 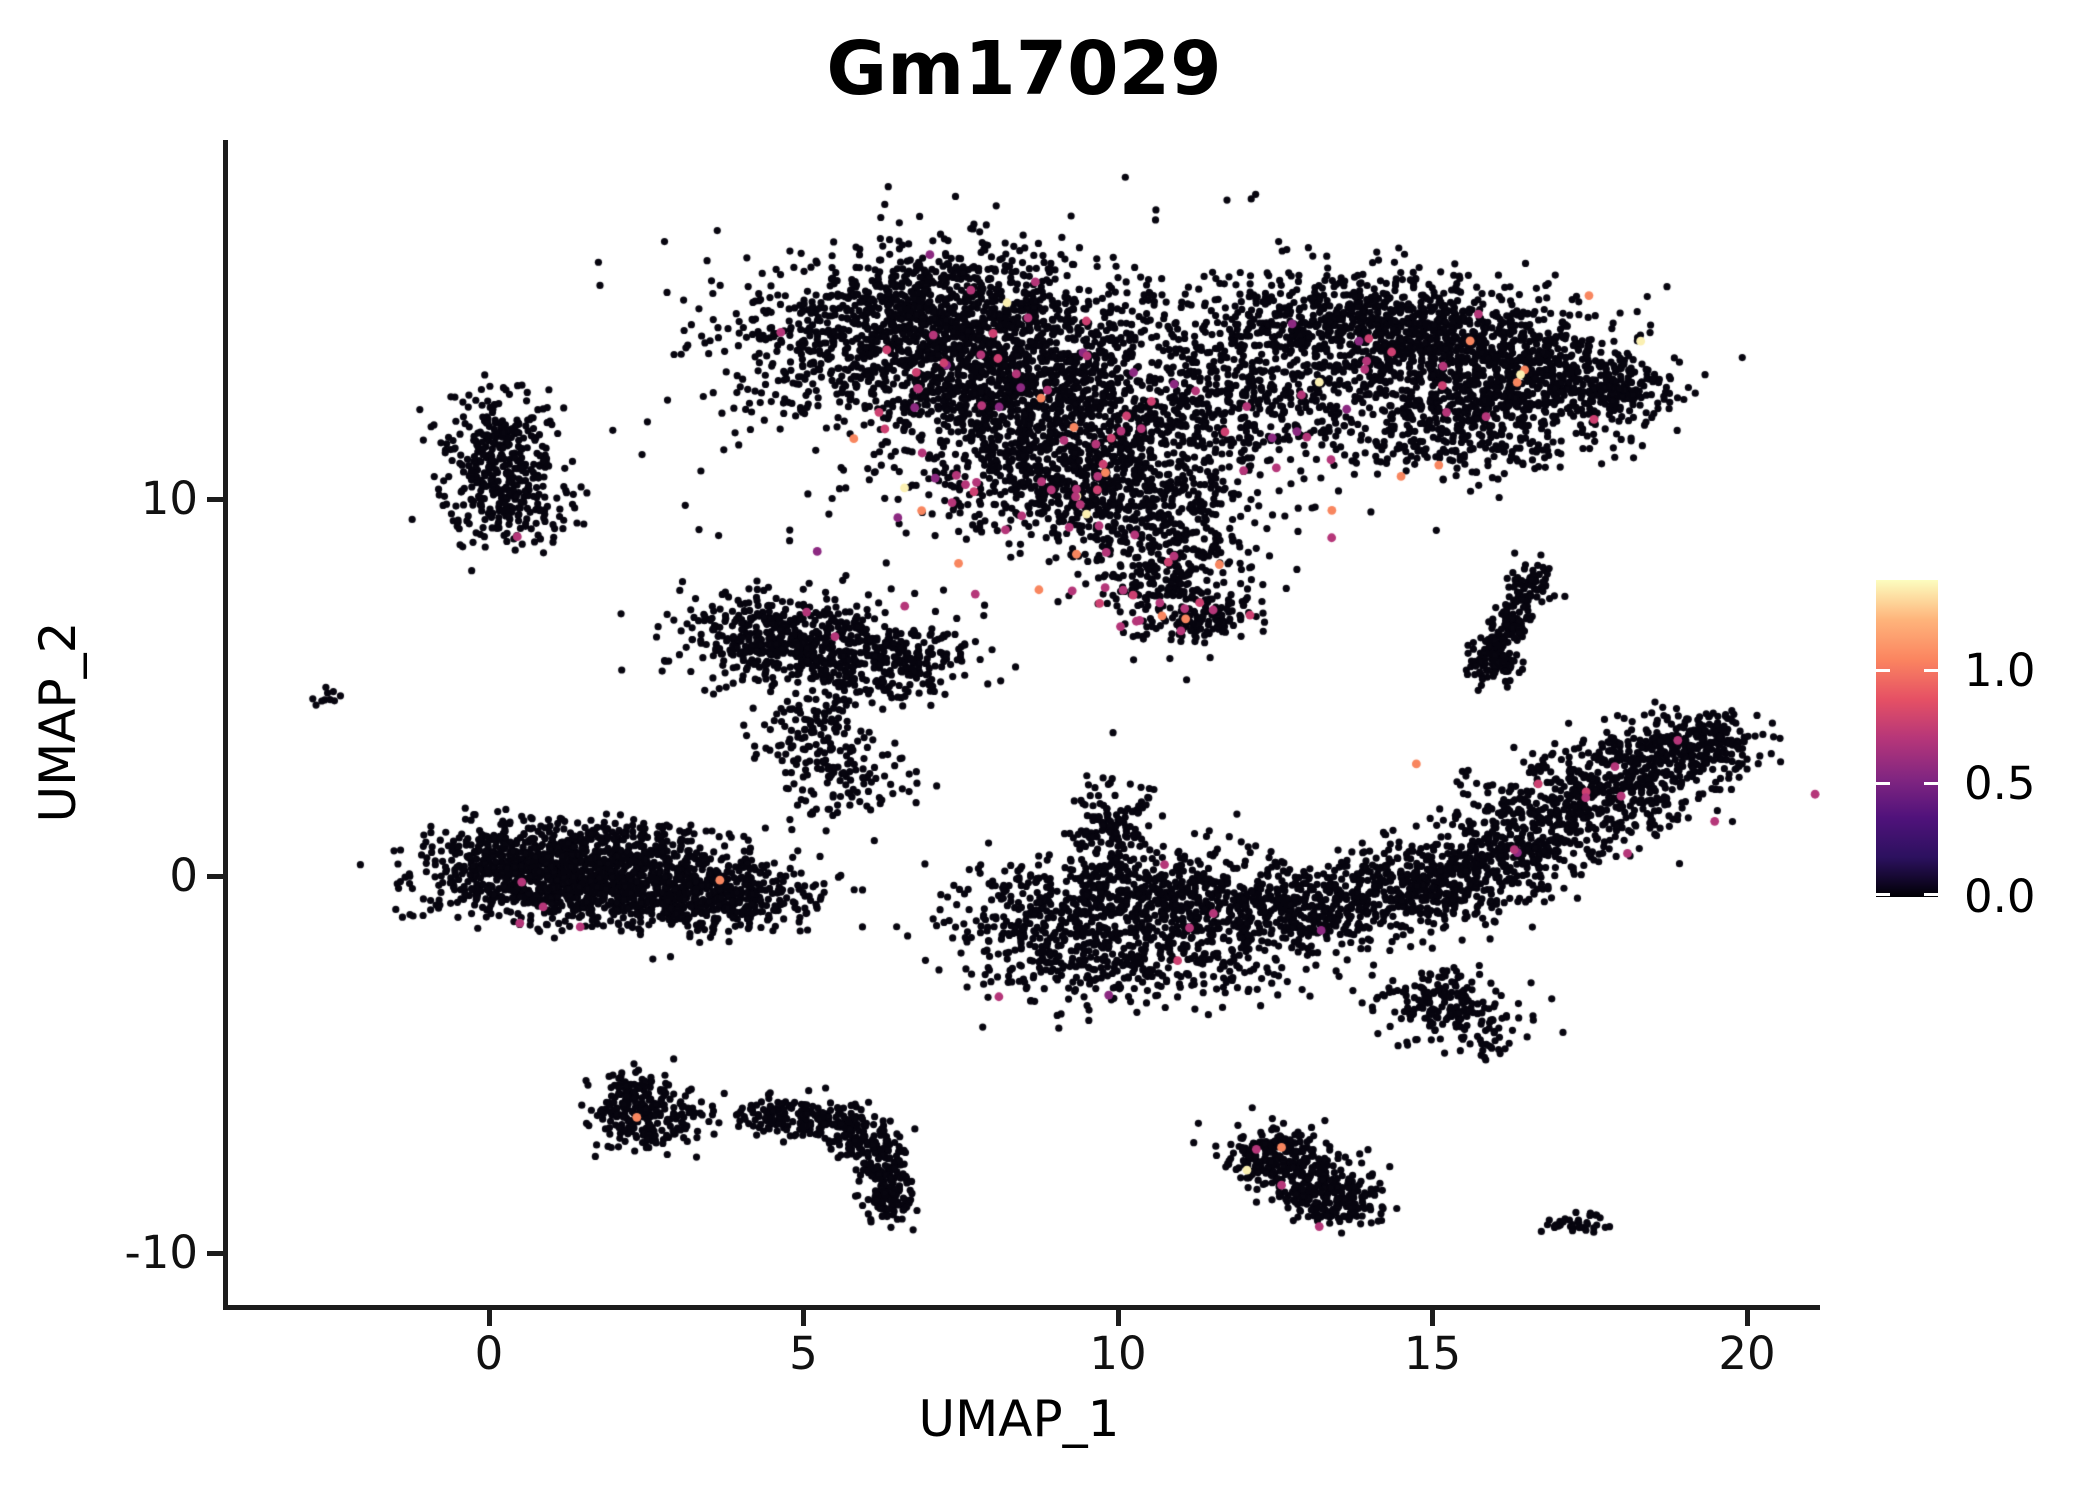 I want to click on x-tick-label: 5, so click(x=803, y=1353).